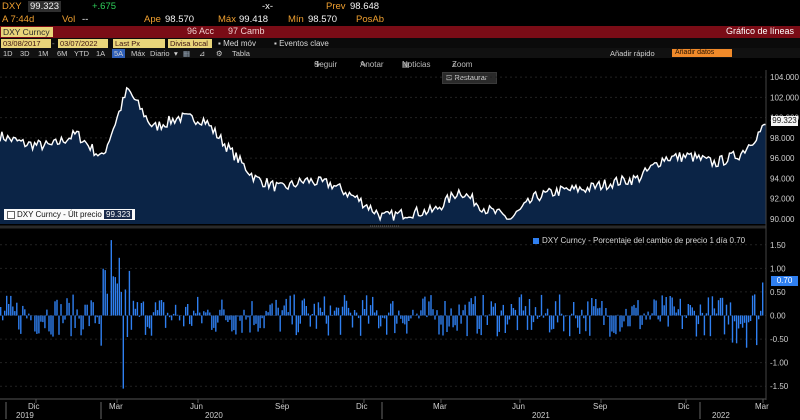 Image resolution: width=800 pixels, height=420 pixels. I want to click on period-3d: 3D, so click(25, 53).